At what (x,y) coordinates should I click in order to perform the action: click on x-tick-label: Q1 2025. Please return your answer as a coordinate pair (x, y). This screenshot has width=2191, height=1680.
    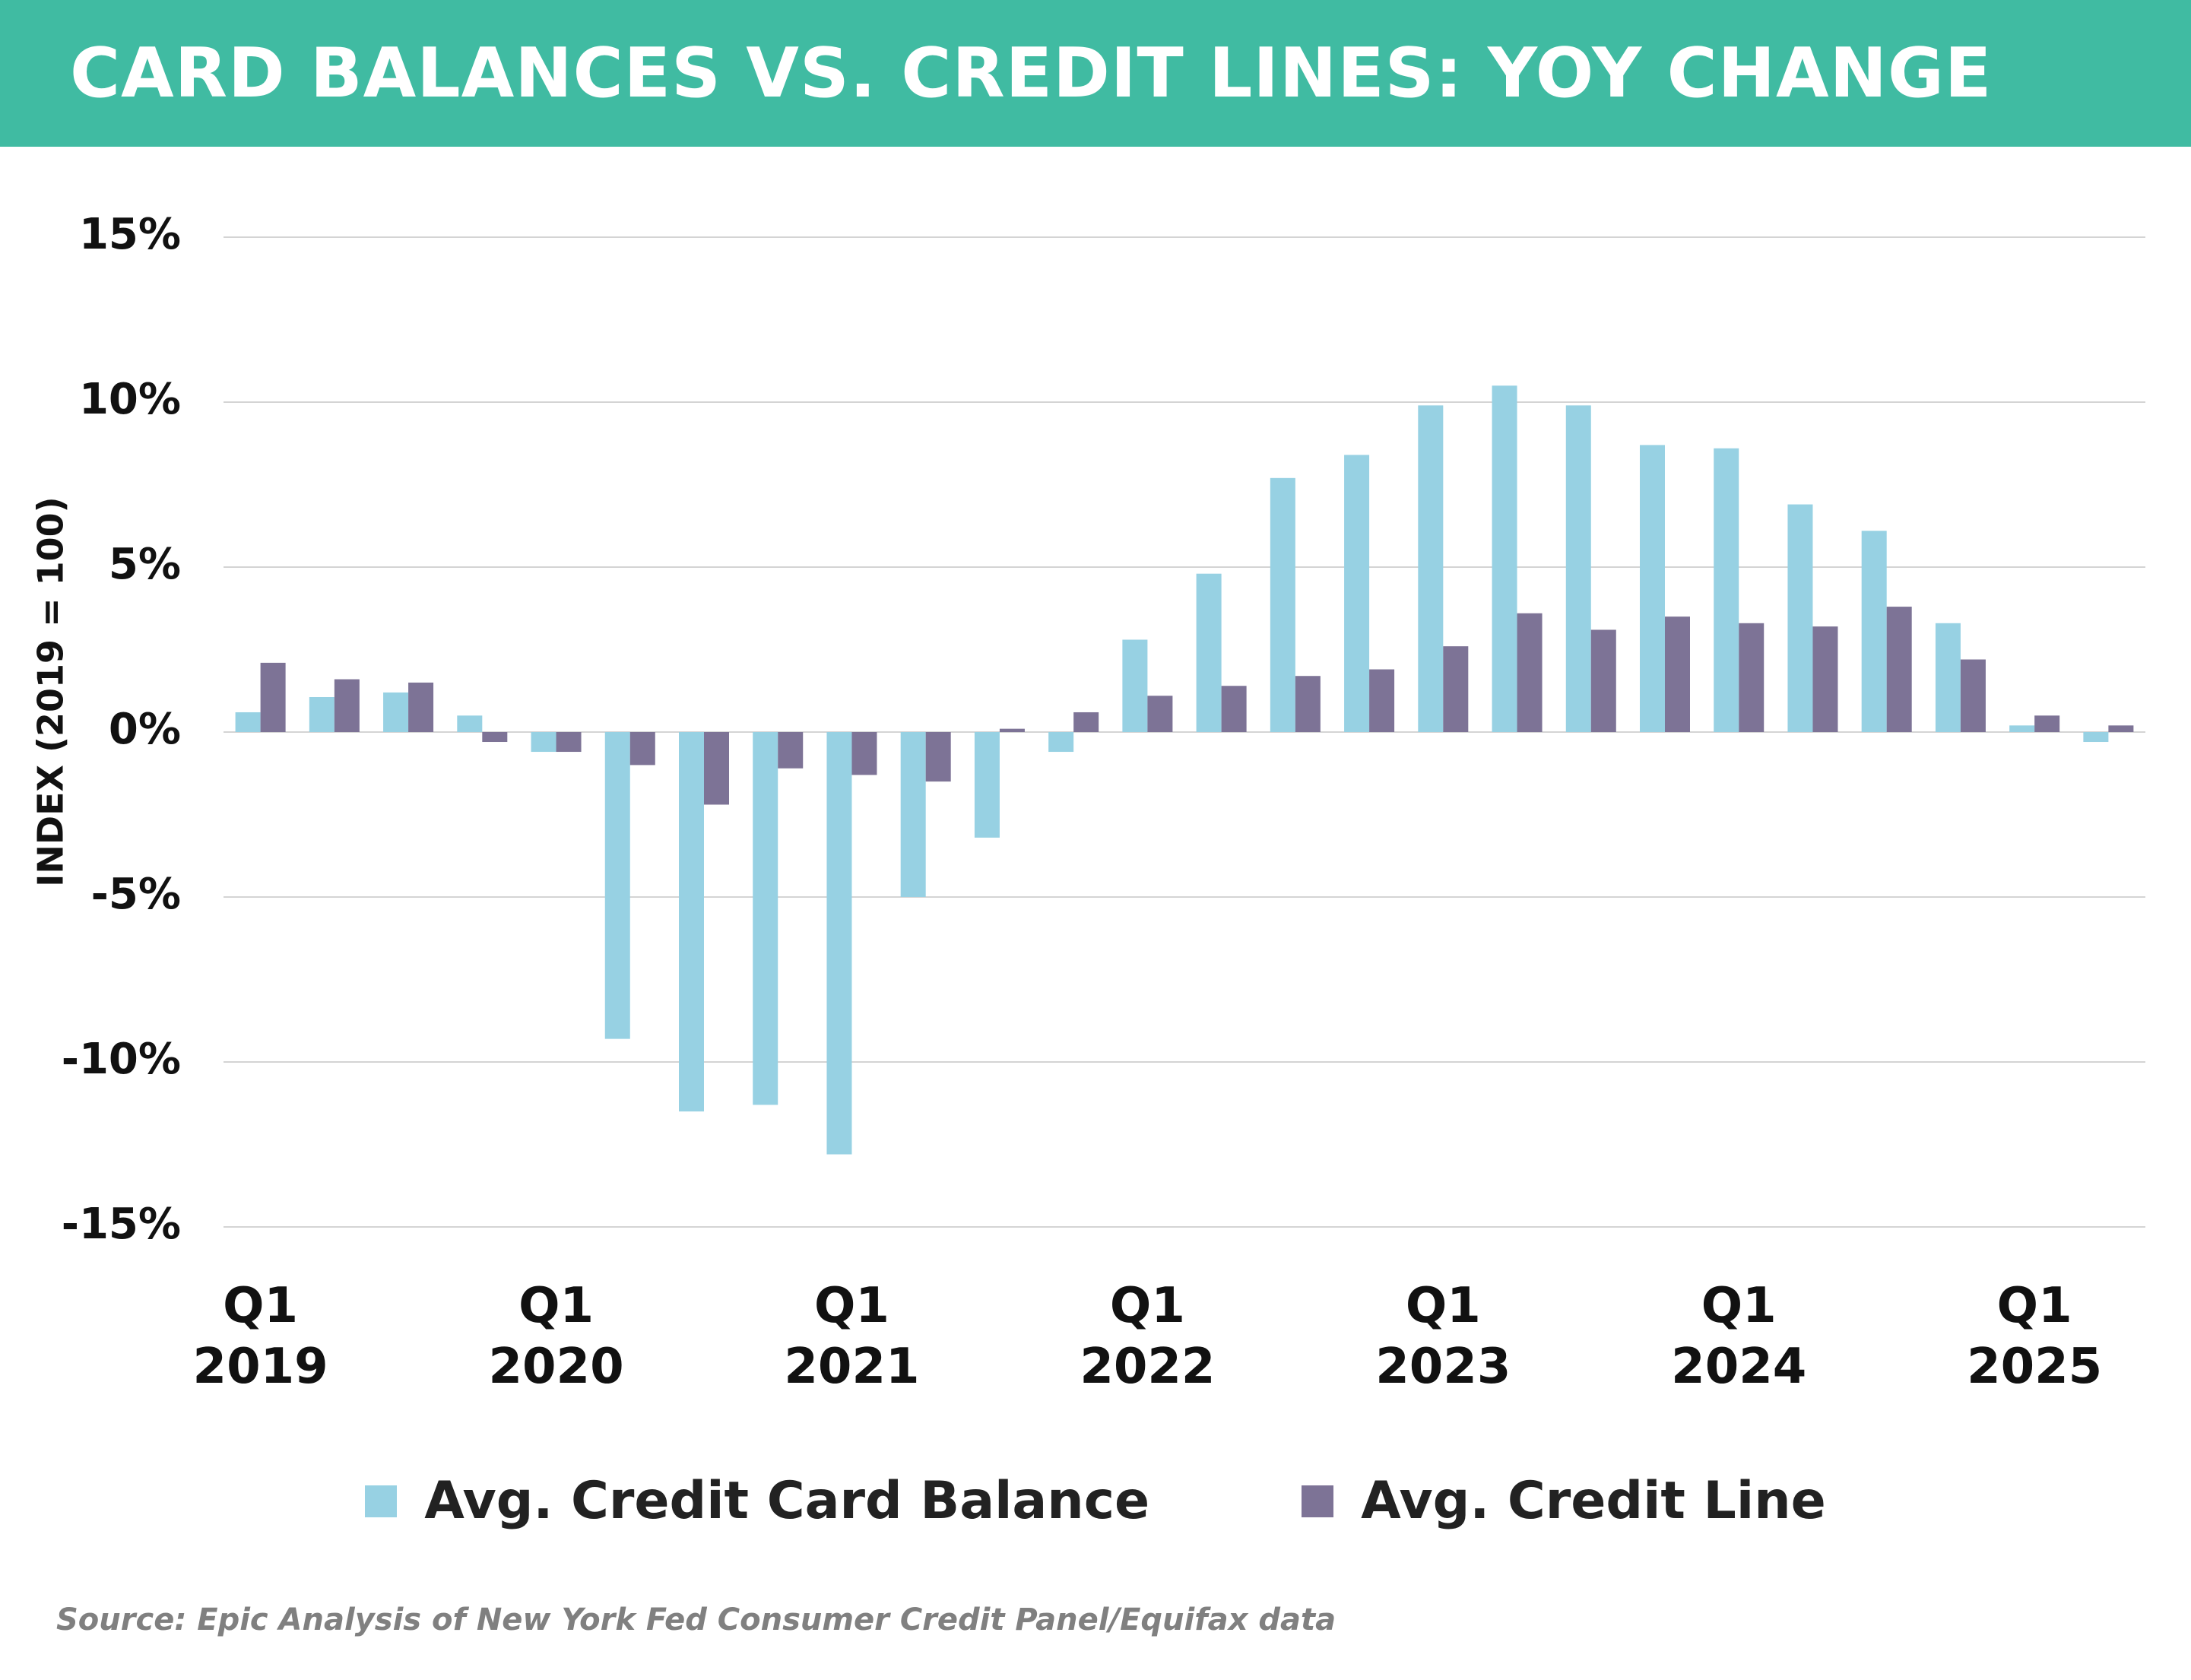
    Looking at the image, I should click on (2035, 1336).